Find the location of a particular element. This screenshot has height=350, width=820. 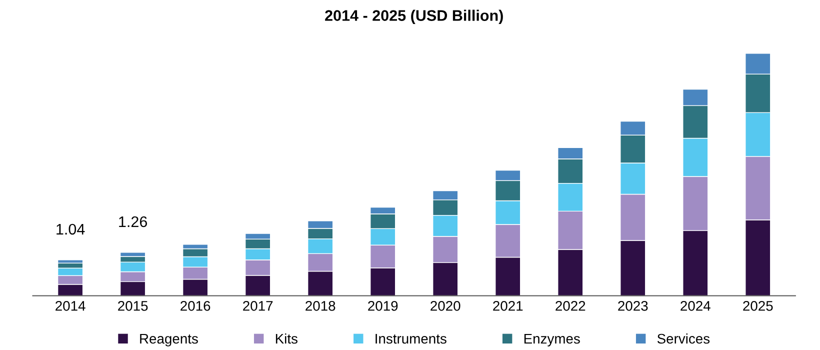

x-tick-label: 2016 is located at coordinates (195, 305).